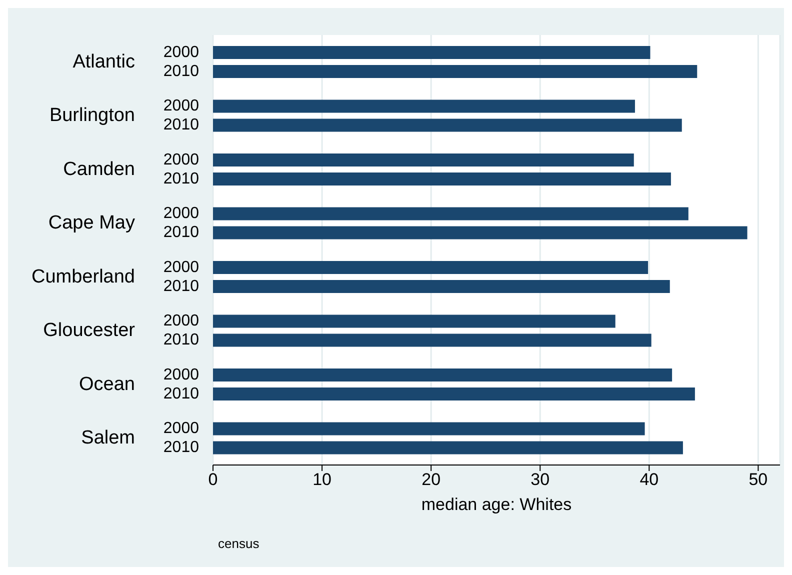 This screenshot has width=792, height=575. What do you see at coordinates (92, 223) in the screenshot?
I see `y-tick-label: Cape May` at bounding box center [92, 223].